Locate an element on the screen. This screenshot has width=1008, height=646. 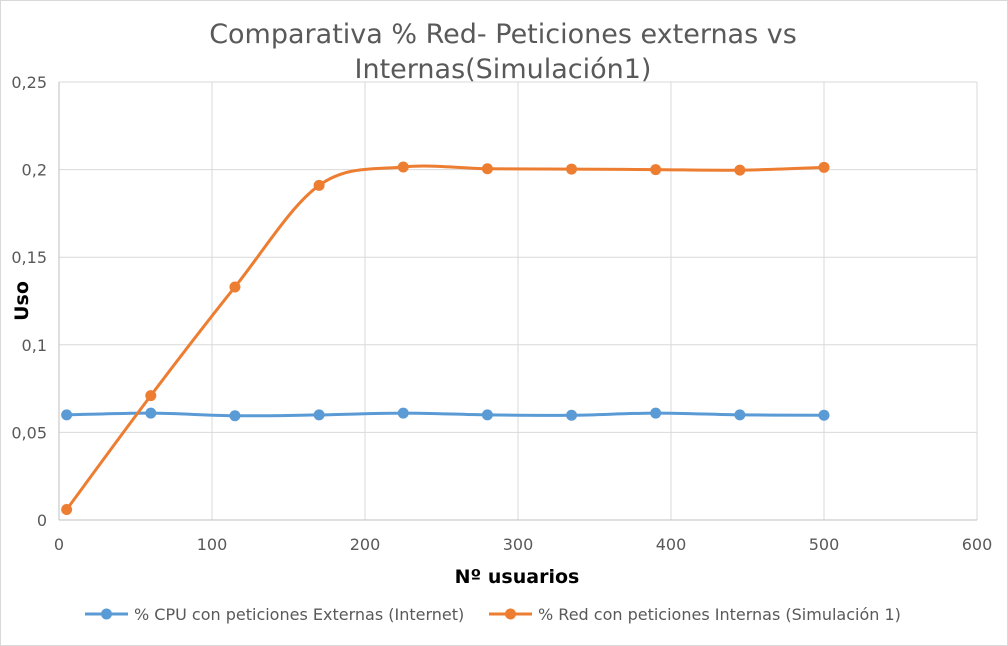
series-cpu is located at coordinates (445, 414).